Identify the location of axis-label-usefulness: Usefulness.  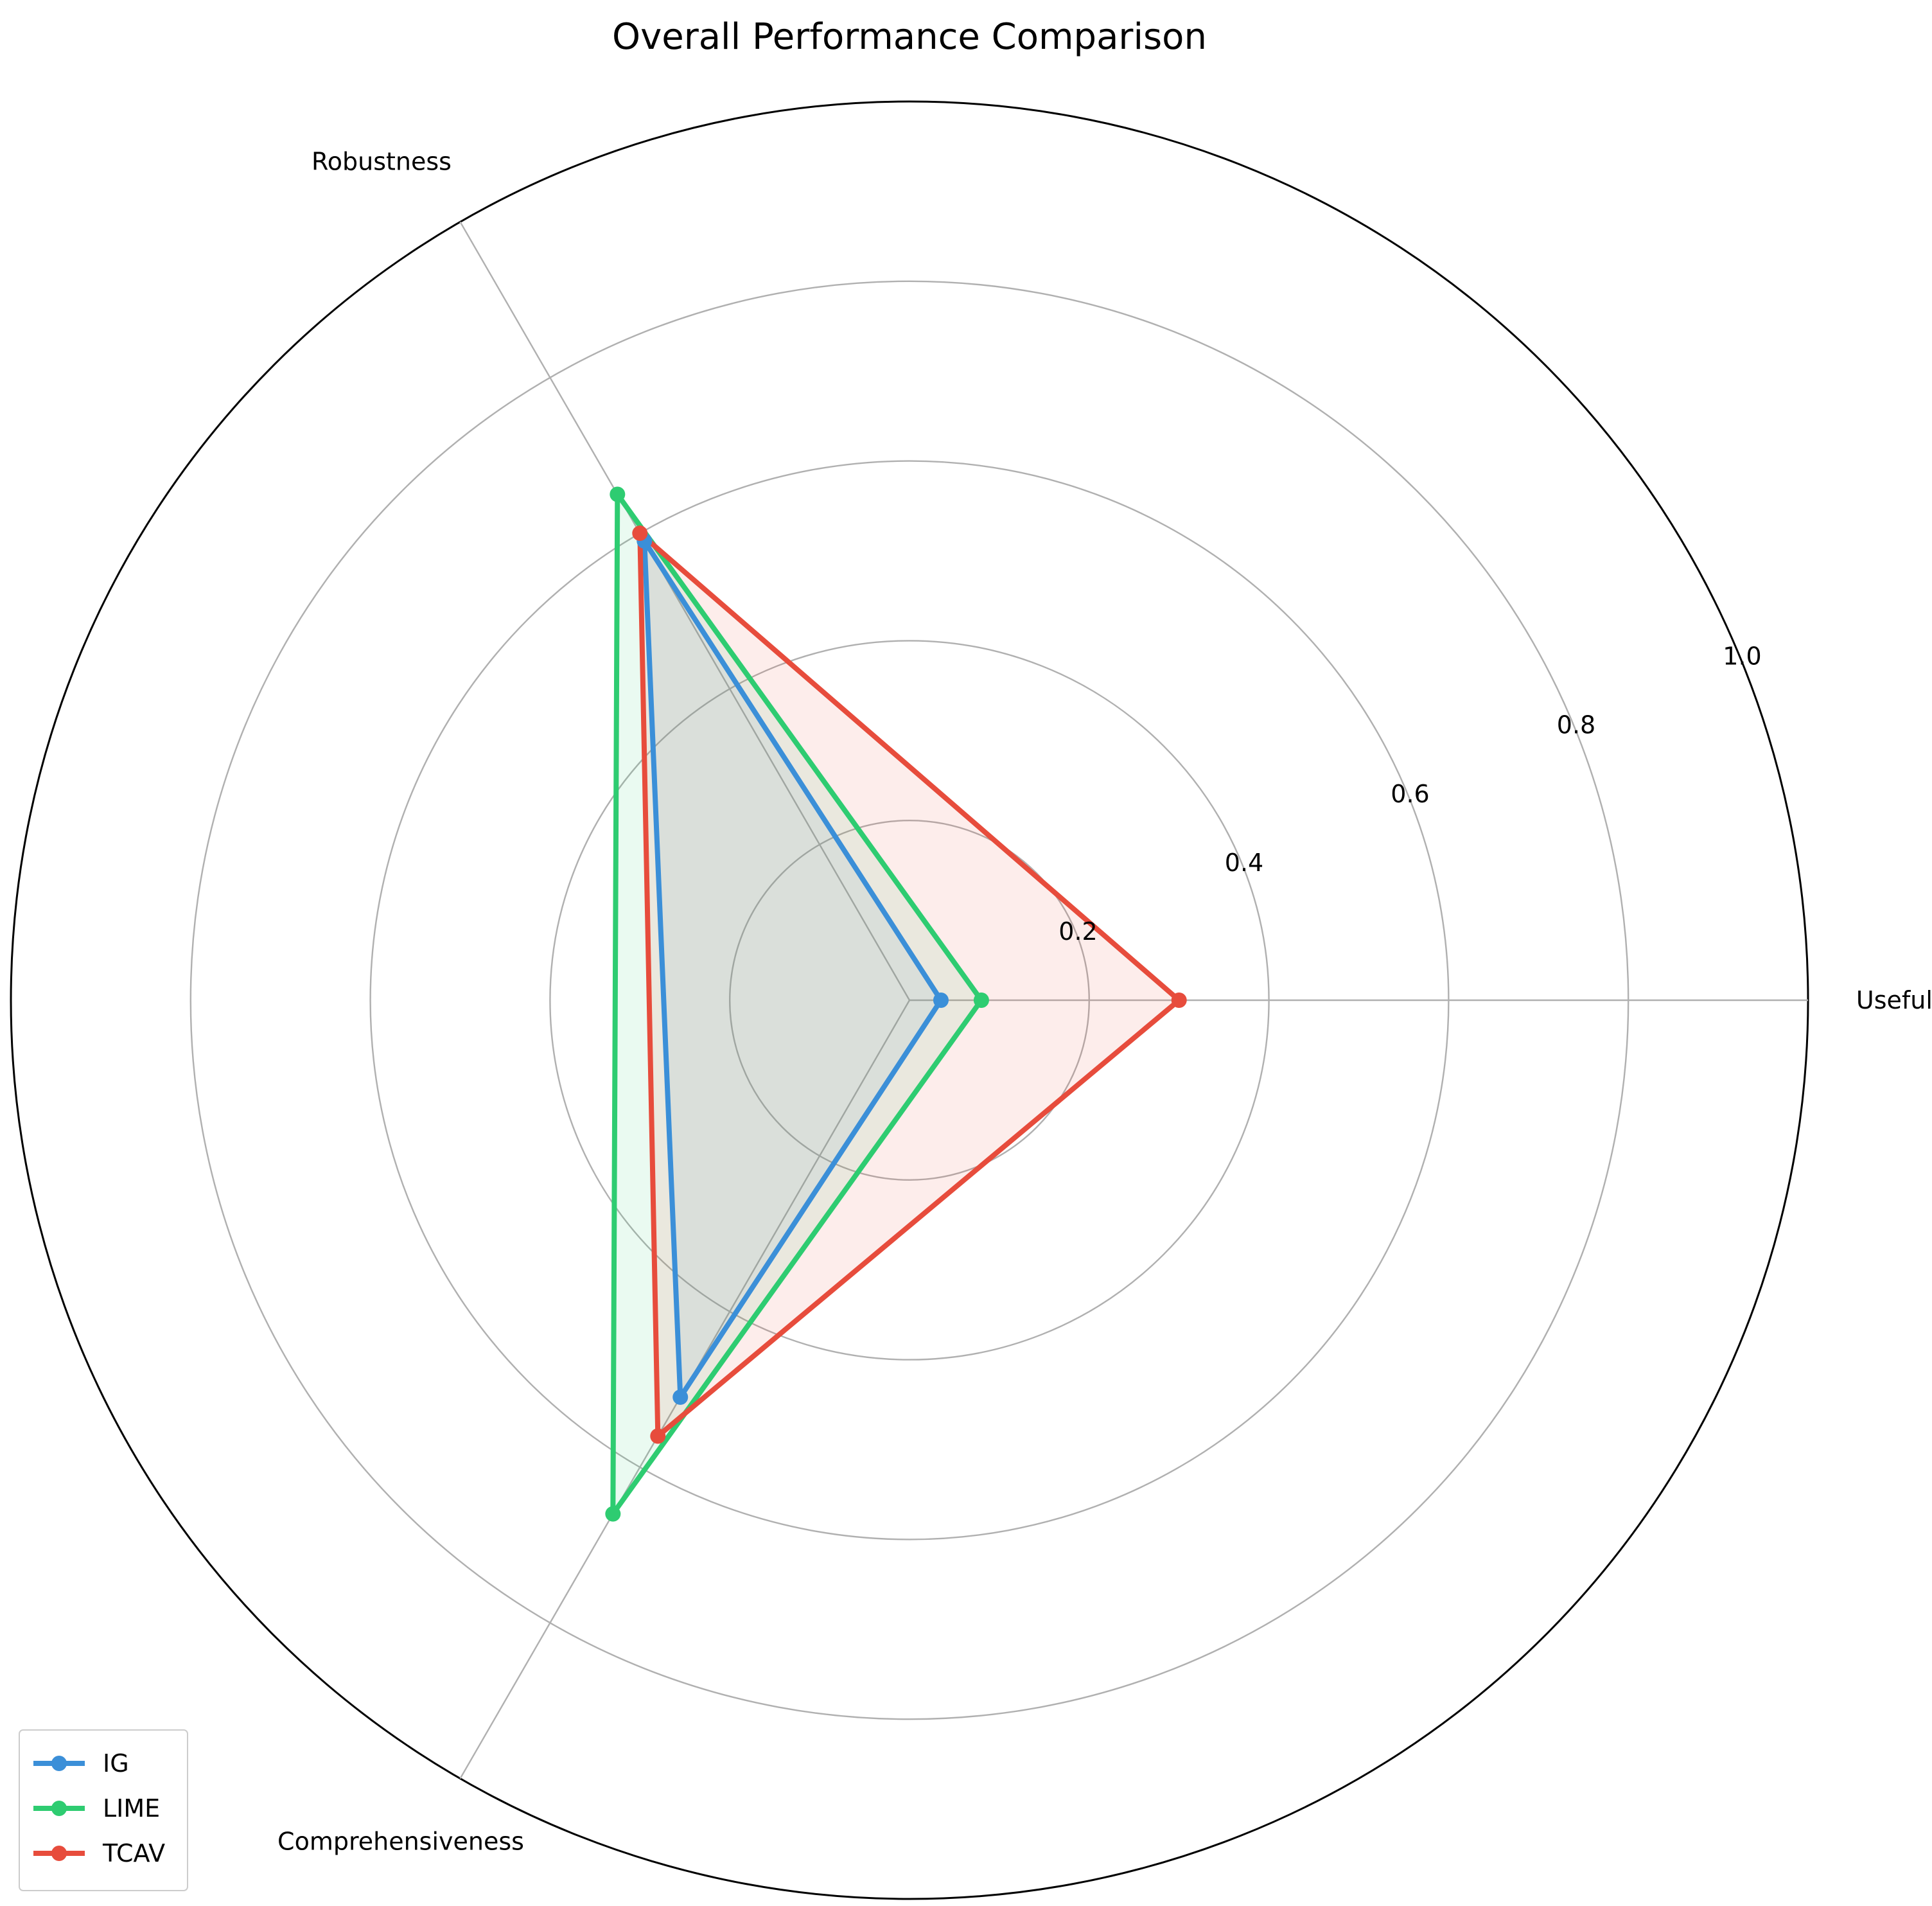
(1894, 1000).